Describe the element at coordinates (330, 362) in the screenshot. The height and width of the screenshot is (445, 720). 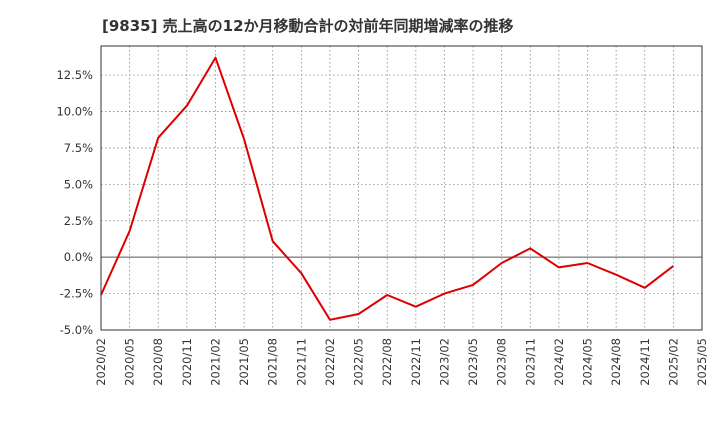
I see `x-tick-label: 2022/02` at that location.